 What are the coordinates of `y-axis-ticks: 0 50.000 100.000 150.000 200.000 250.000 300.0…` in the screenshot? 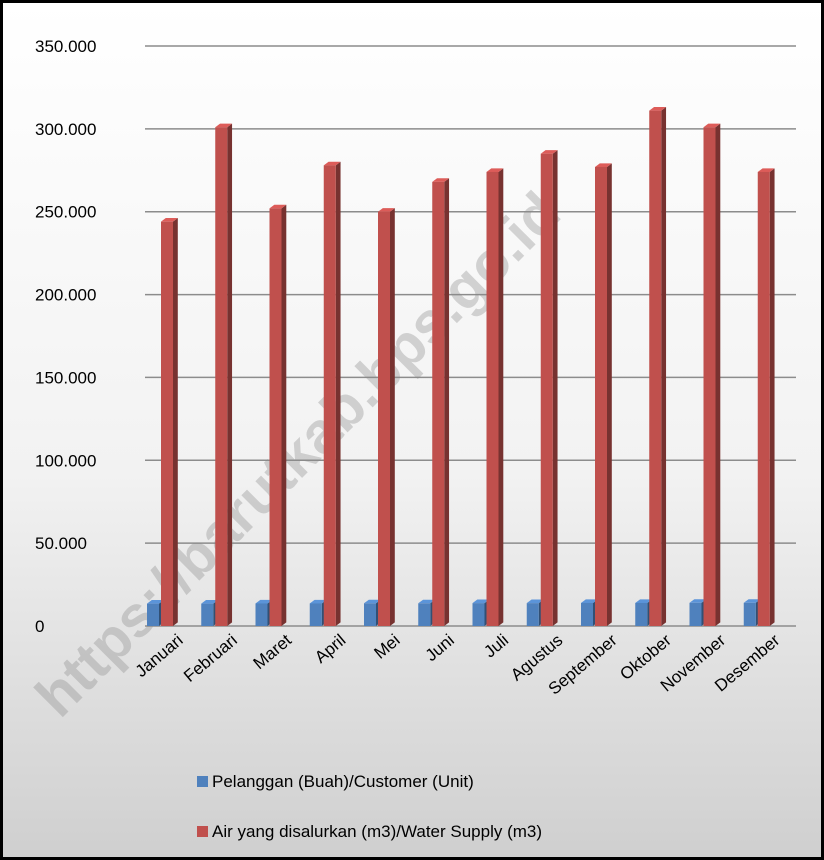 It's located at (65, 336).